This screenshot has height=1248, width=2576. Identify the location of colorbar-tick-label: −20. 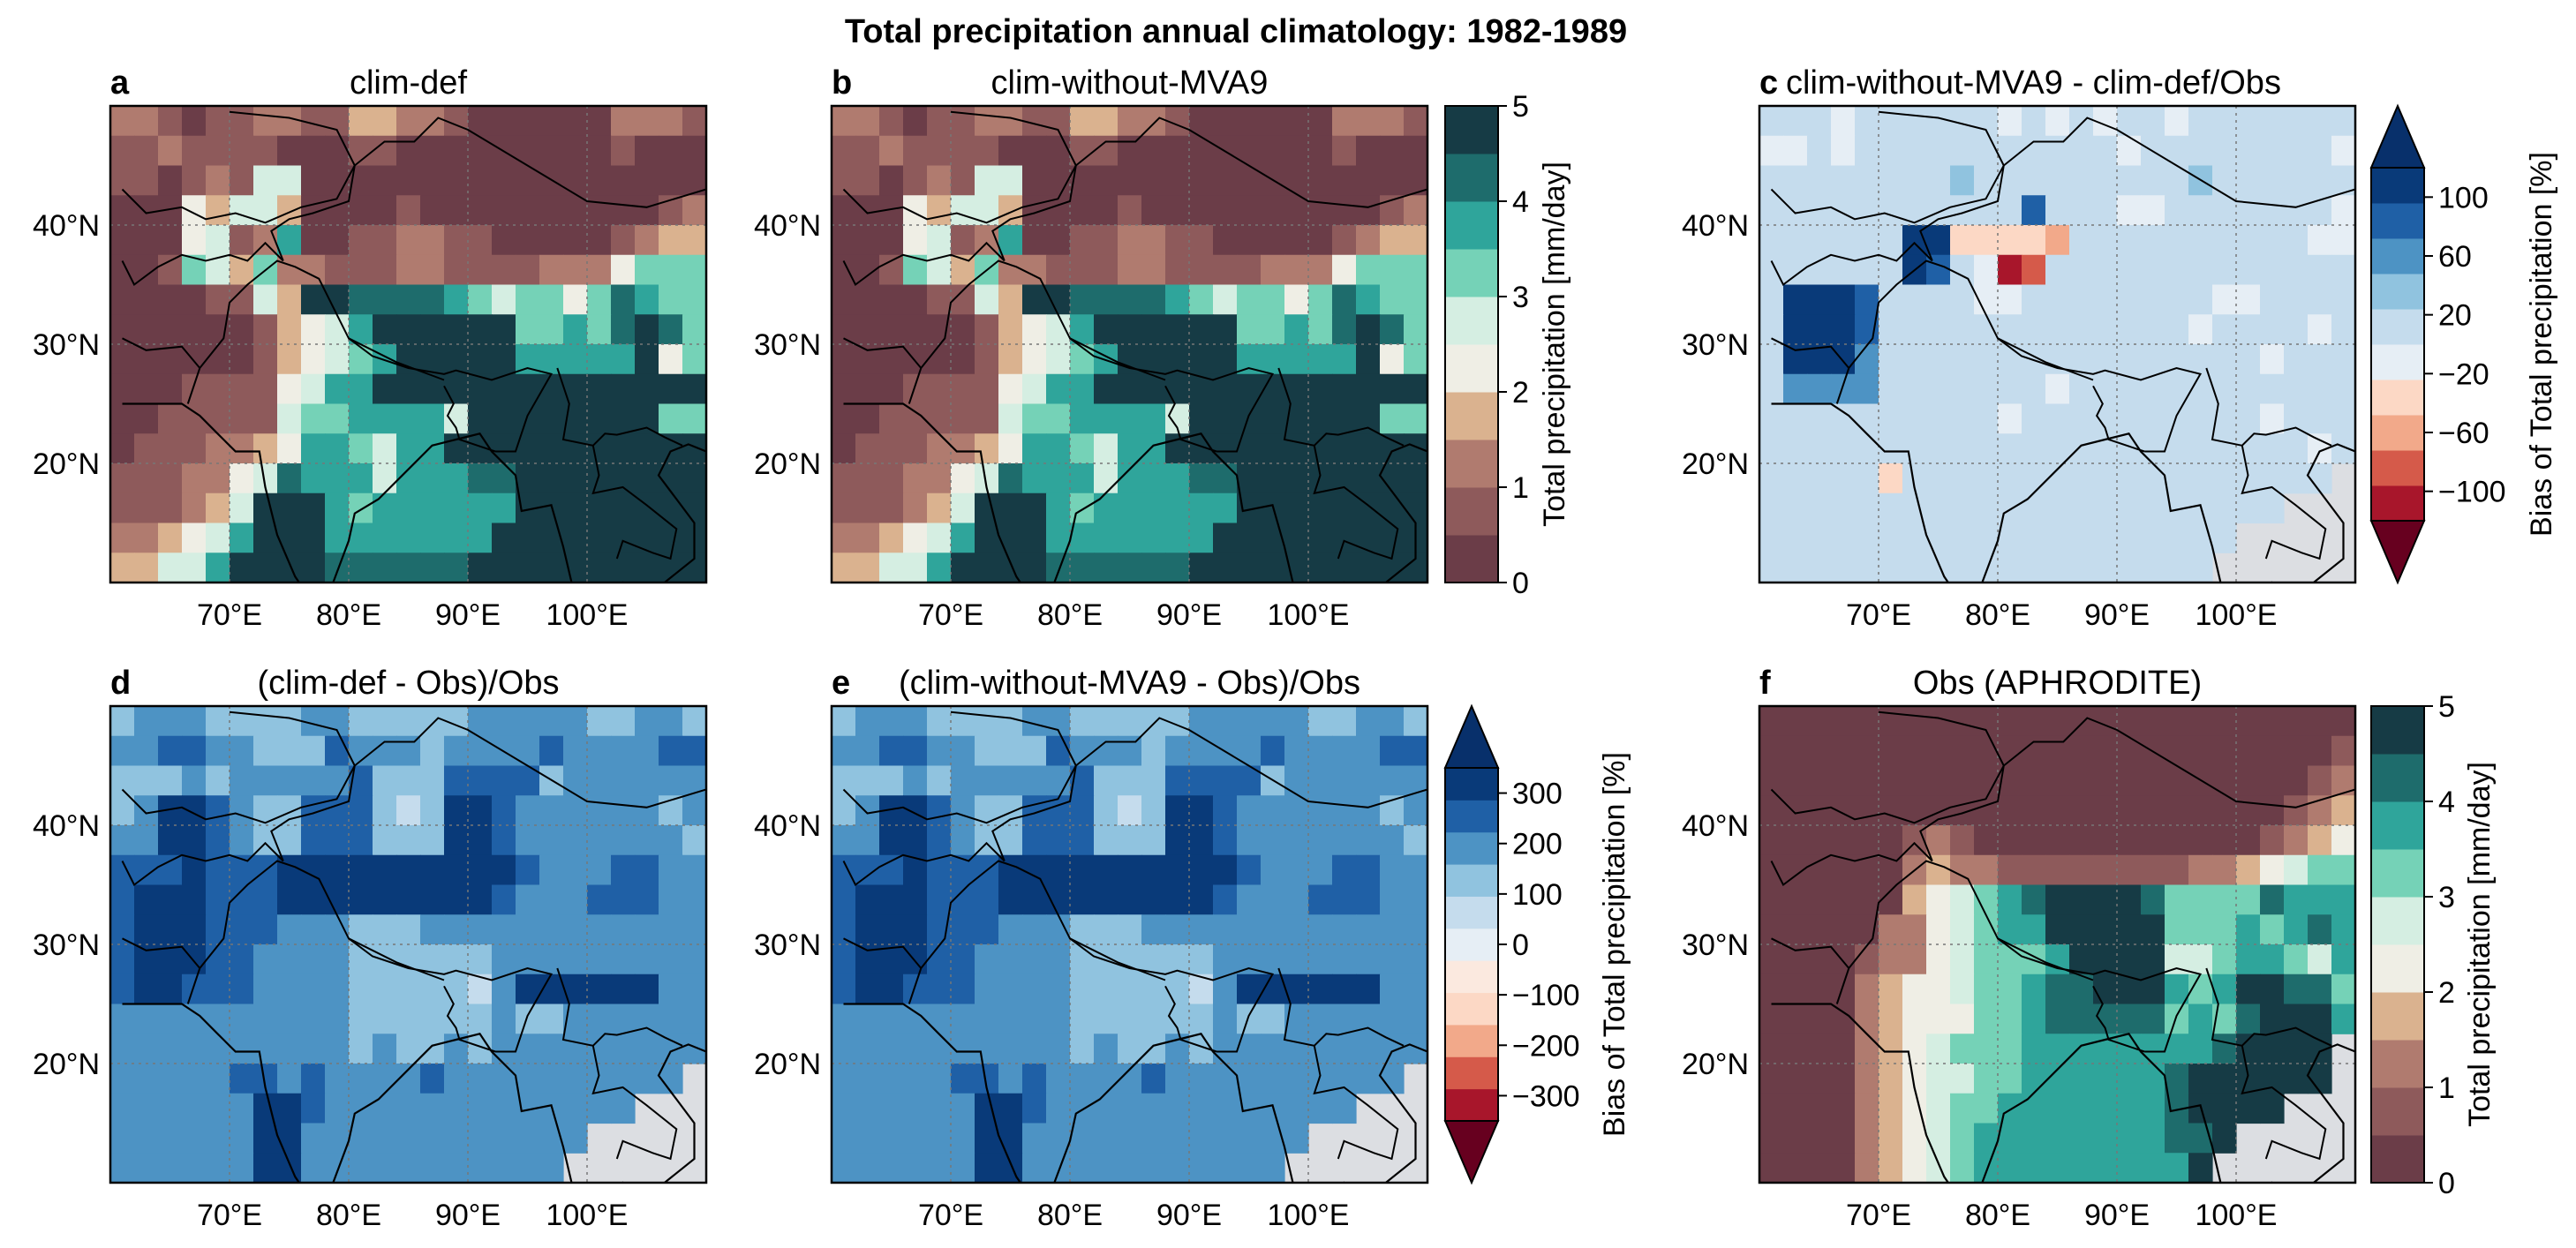
(2464, 374).